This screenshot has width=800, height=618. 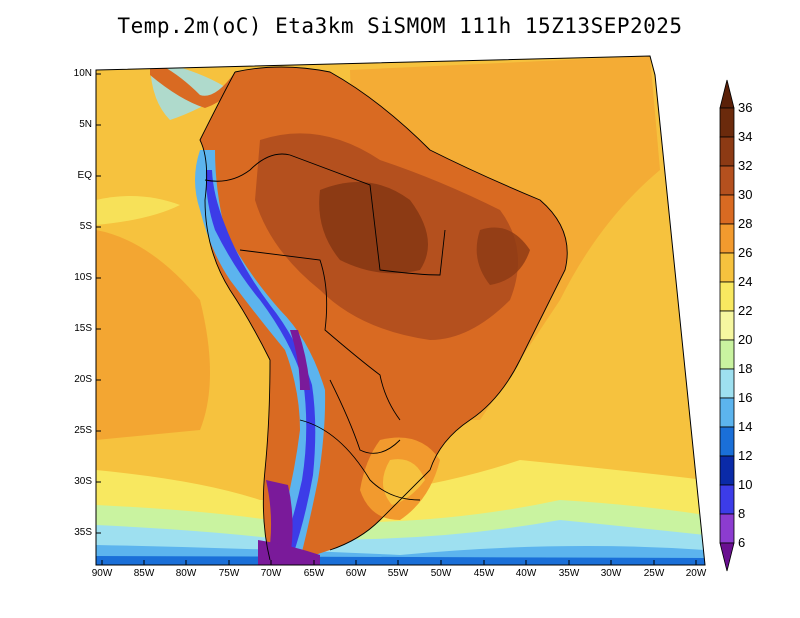 I want to click on lon-label-45w: 45W, so click(x=484, y=573).